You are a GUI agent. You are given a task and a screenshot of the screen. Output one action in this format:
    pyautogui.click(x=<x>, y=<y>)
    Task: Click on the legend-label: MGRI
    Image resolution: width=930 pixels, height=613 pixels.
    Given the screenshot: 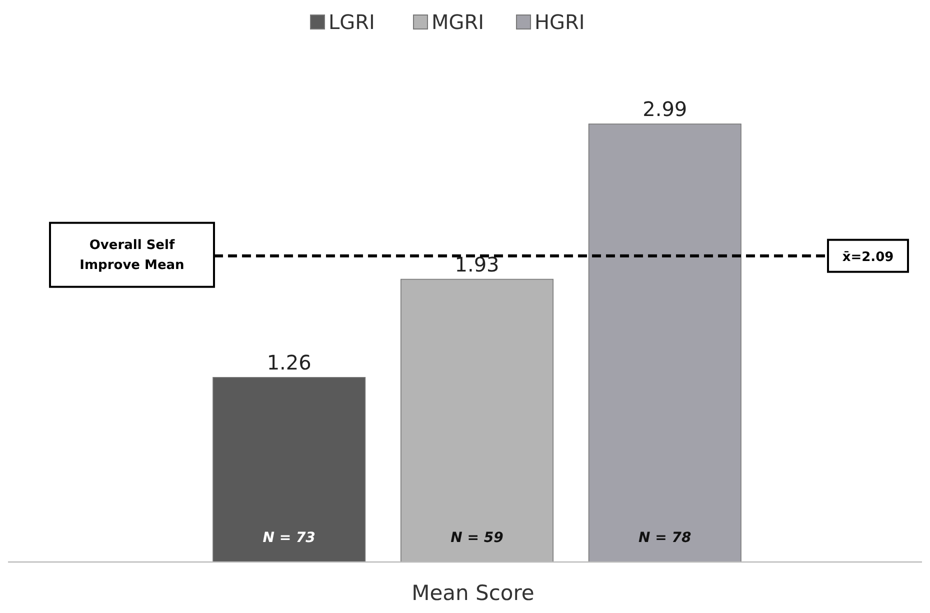 What is the action you would take?
    pyautogui.click(x=458, y=22)
    